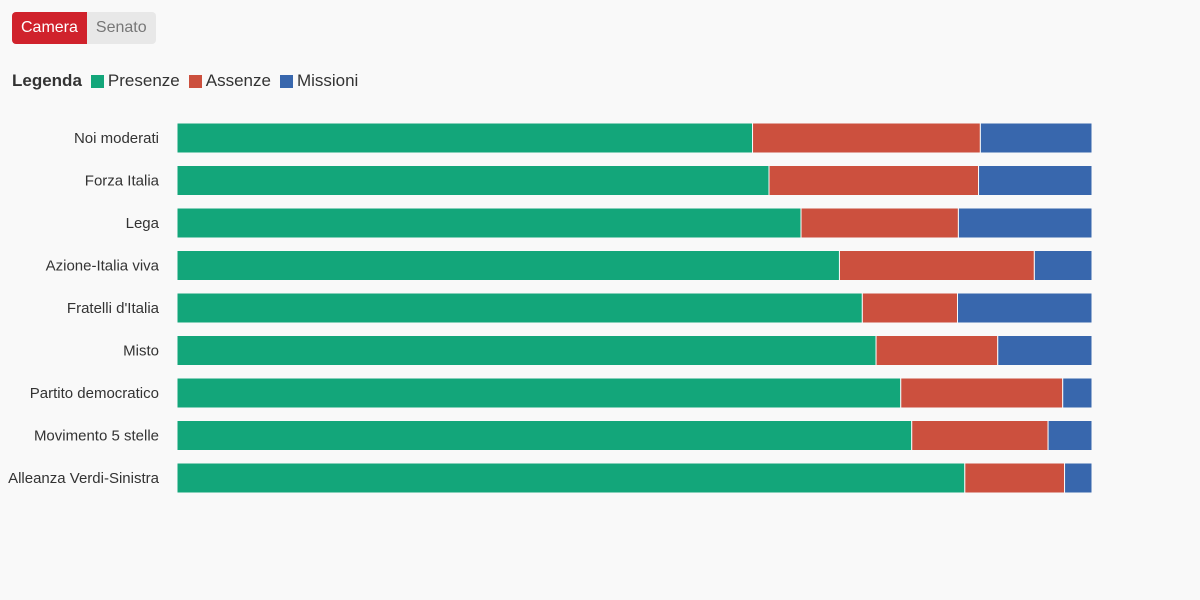 Image resolution: width=1200 pixels, height=600 pixels. I want to click on bar-missioni-movimento-5-stelle, so click(1070, 435).